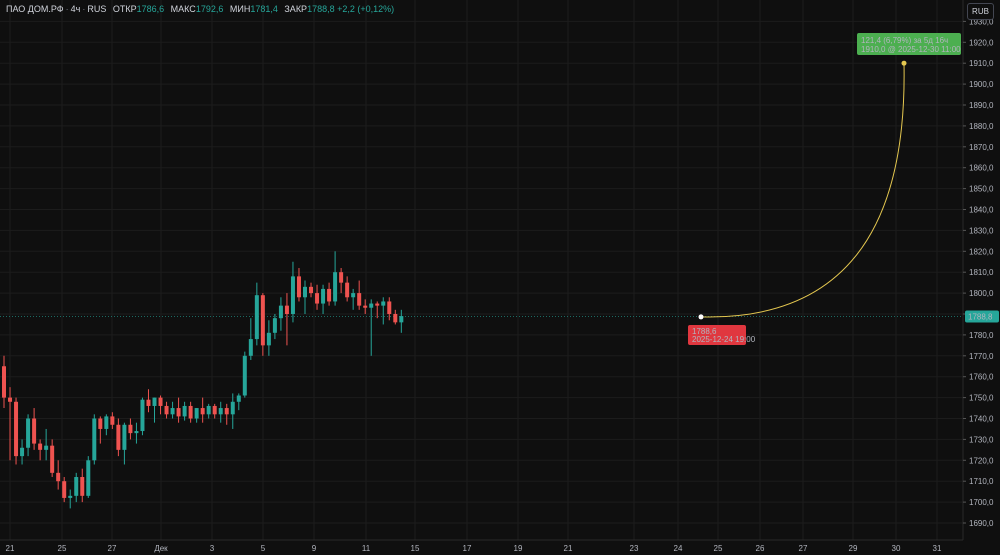 The image size is (1000, 555). Describe the element at coordinates (97, 9) in the screenshot. I see `exchange-label: RUS` at that location.